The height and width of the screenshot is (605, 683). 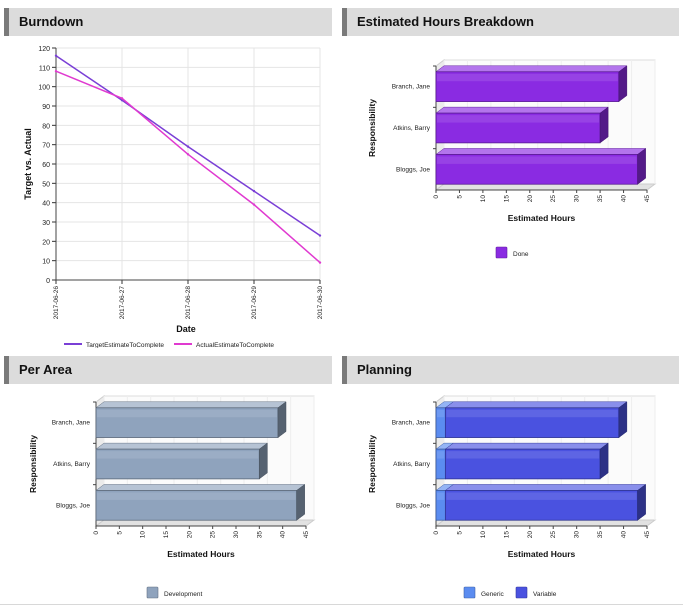 What do you see at coordinates (56, 303) in the screenshot?
I see `x-tick-label: 2017-06-26` at bounding box center [56, 303].